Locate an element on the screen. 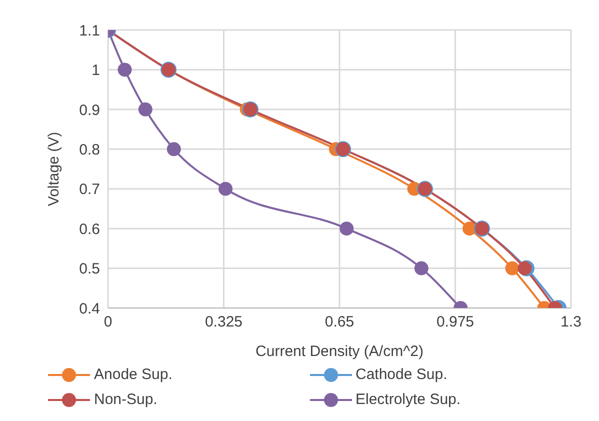 The image size is (599, 421). y-tick-label: 1.1 is located at coordinates (89, 31).